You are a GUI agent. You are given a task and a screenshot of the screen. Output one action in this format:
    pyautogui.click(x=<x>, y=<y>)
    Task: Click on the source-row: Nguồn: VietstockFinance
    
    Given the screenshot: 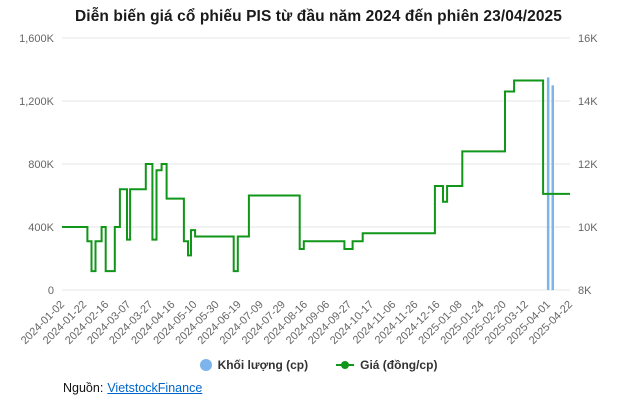 What is the action you would take?
    pyautogui.click(x=132, y=388)
    